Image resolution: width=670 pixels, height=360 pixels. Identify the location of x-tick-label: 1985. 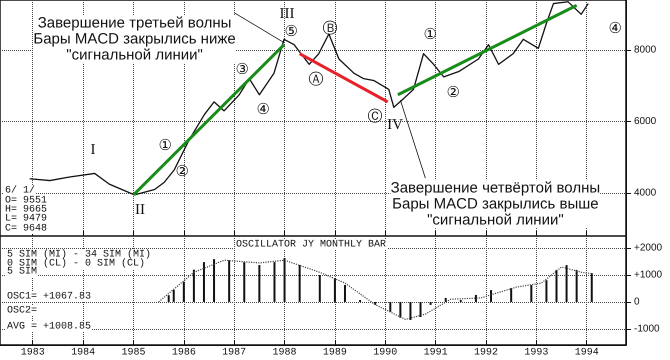
(133, 353).